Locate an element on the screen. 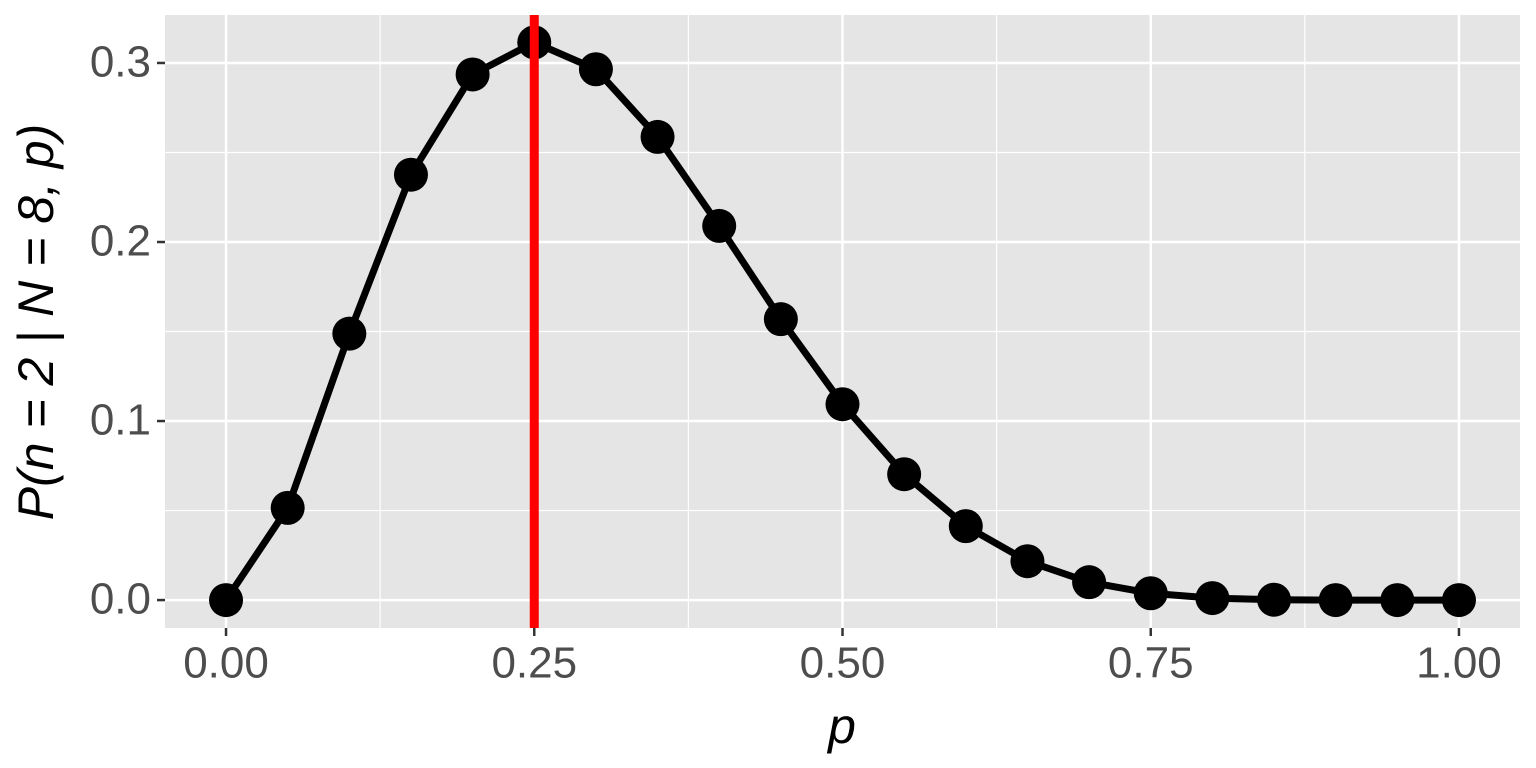 This screenshot has width=1536, height=768. x-tick-label: 0.75 is located at coordinates (1151, 663).